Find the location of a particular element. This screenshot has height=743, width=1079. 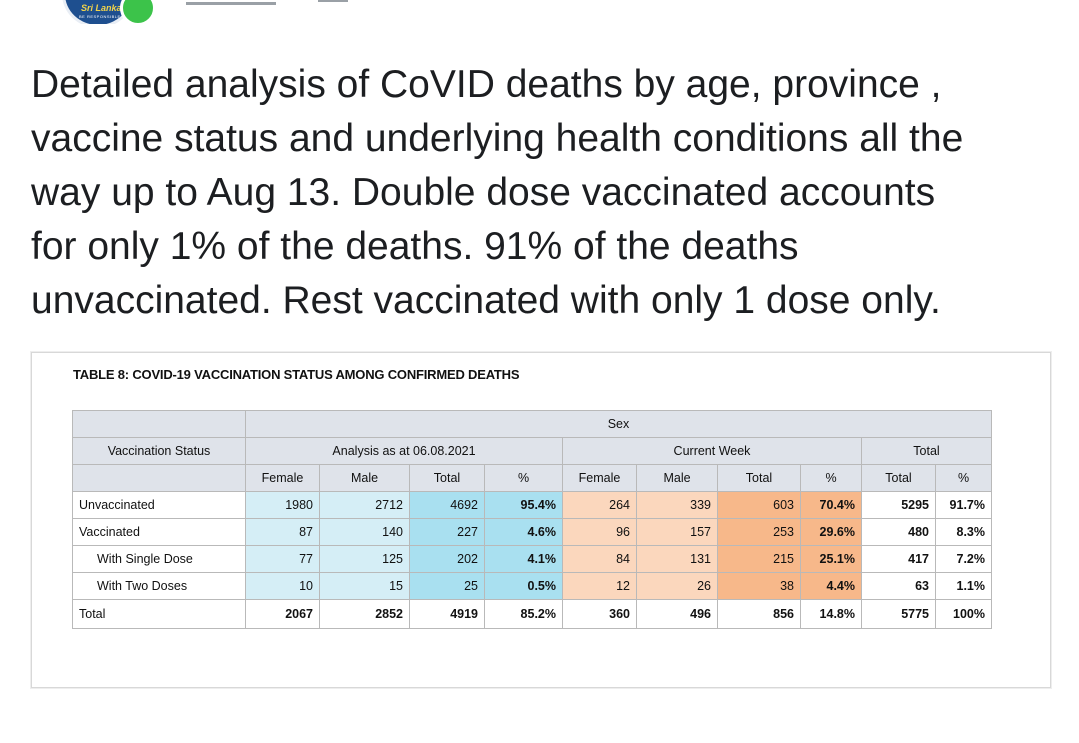

table-cell: 2712 is located at coordinates (364, 505).